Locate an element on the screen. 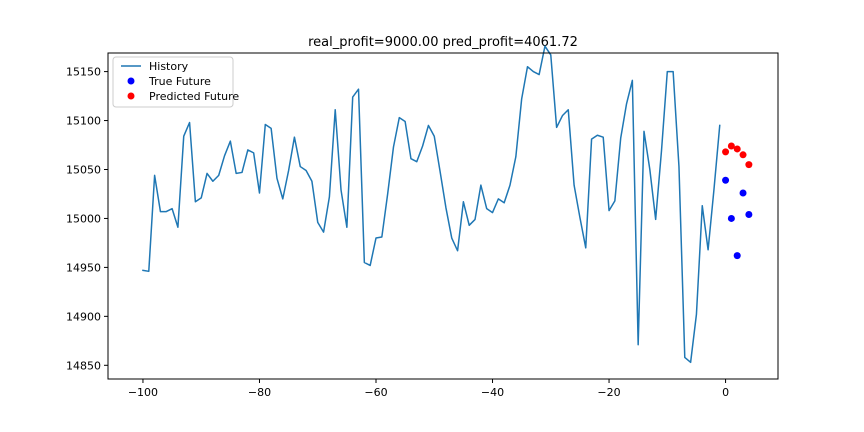 Image resolution: width=864 pixels, height=432 pixels. legend-box is located at coordinates (173, 82).